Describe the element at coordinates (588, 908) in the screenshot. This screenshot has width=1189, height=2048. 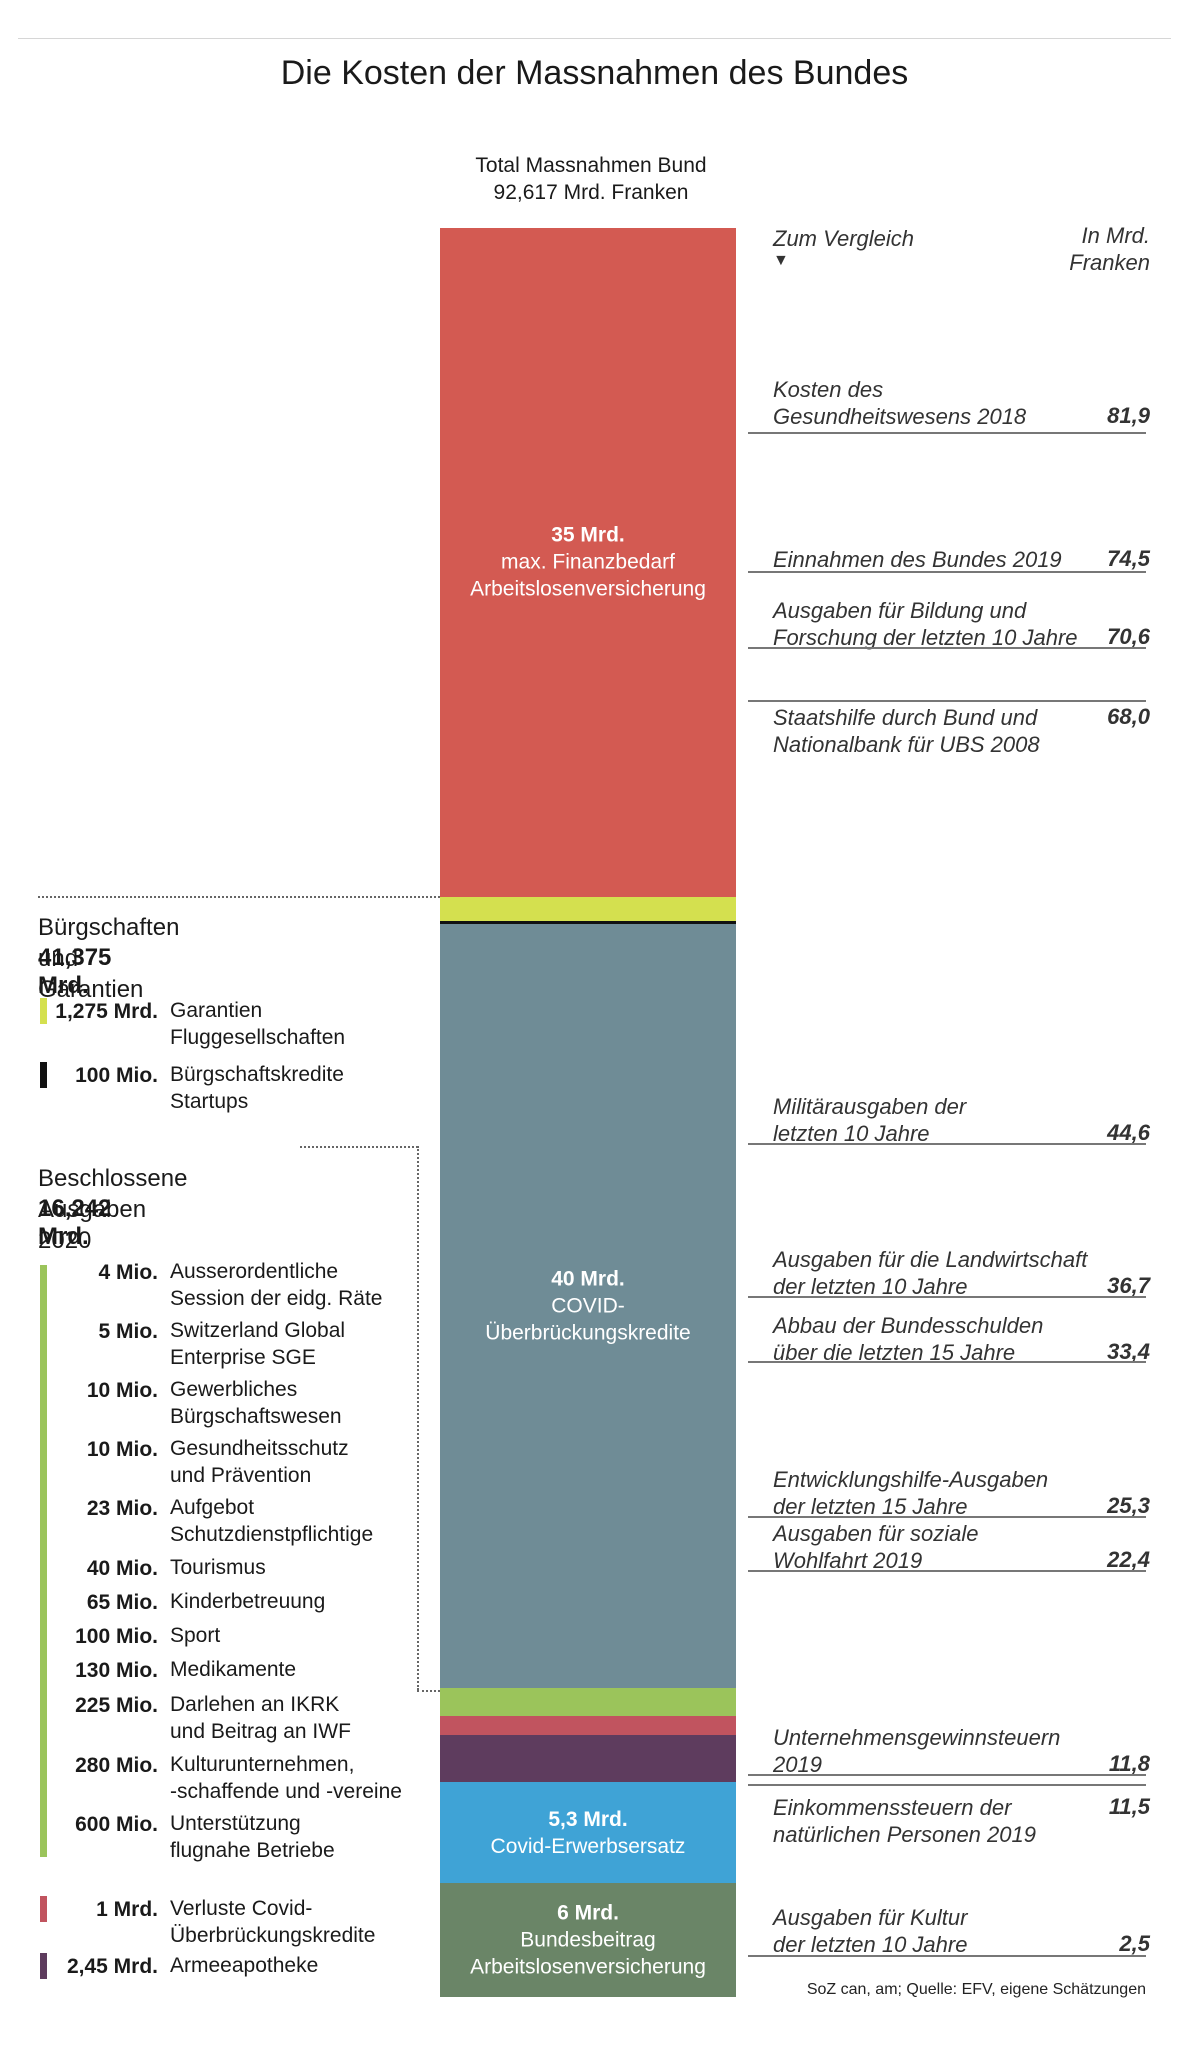
I see `bar-segment-garantien` at that location.